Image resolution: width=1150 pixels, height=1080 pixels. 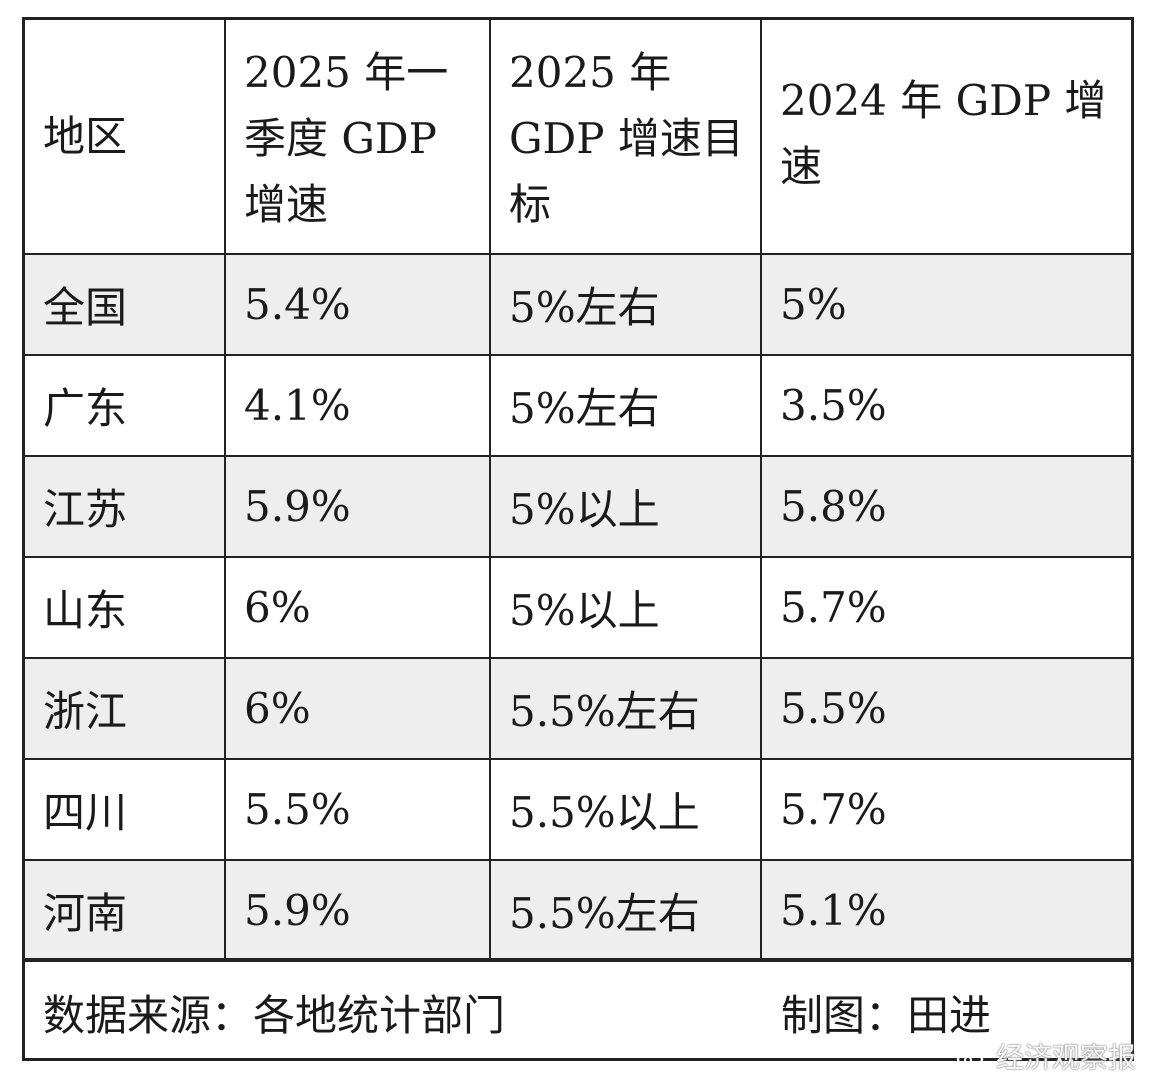 What do you see at coordinates (945, 708) in the screenshot?
I see `cell-2024-growth: 5.5%` at bounding box center [945, 708].